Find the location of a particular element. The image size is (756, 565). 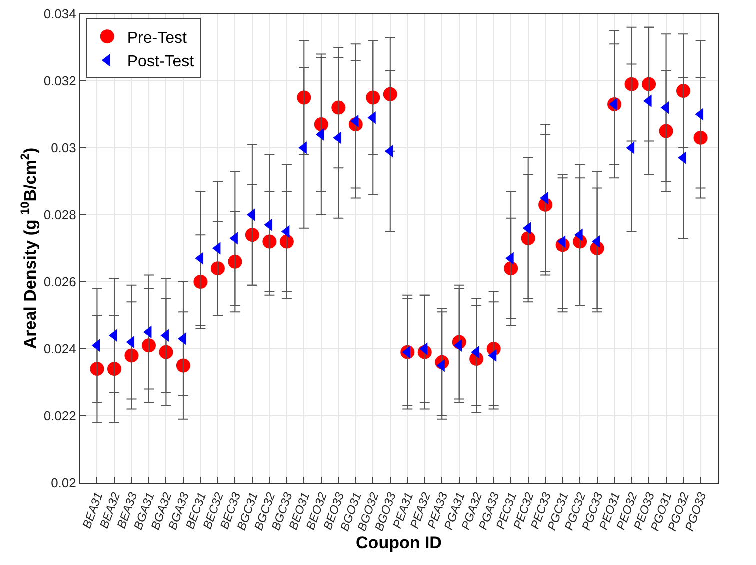

y-tick-label: 0.024 is located at coordinates (60, 349).